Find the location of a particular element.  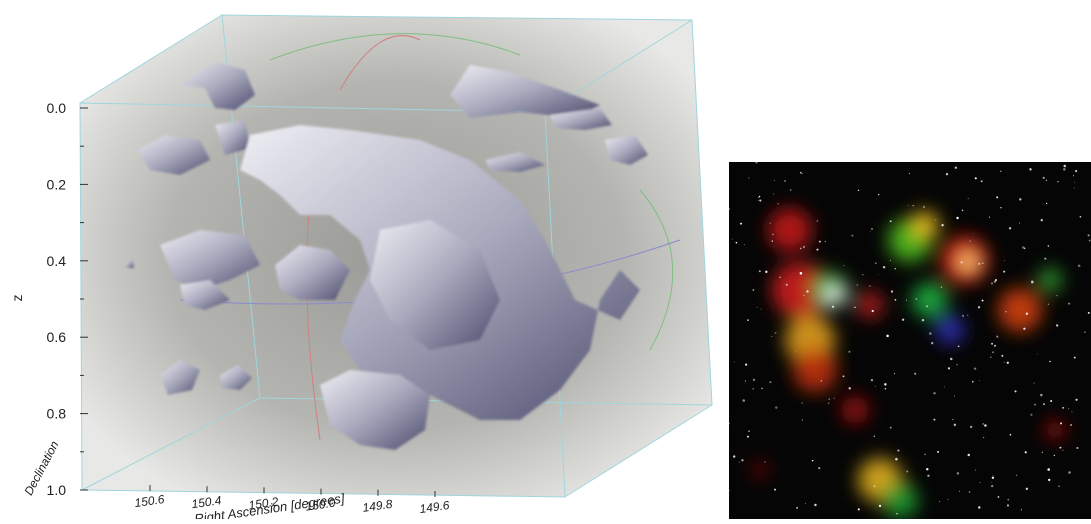

z-tick-label: 0.6 is located at coordinates (57, 337).